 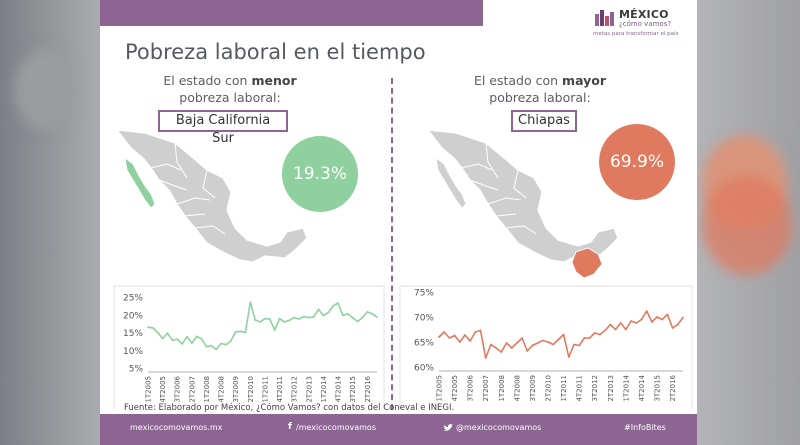 What do you see at coordinates (178, 388) in the screenshot?
I see `x-tick-label: 3T2006` at bounding box center [178, 388].